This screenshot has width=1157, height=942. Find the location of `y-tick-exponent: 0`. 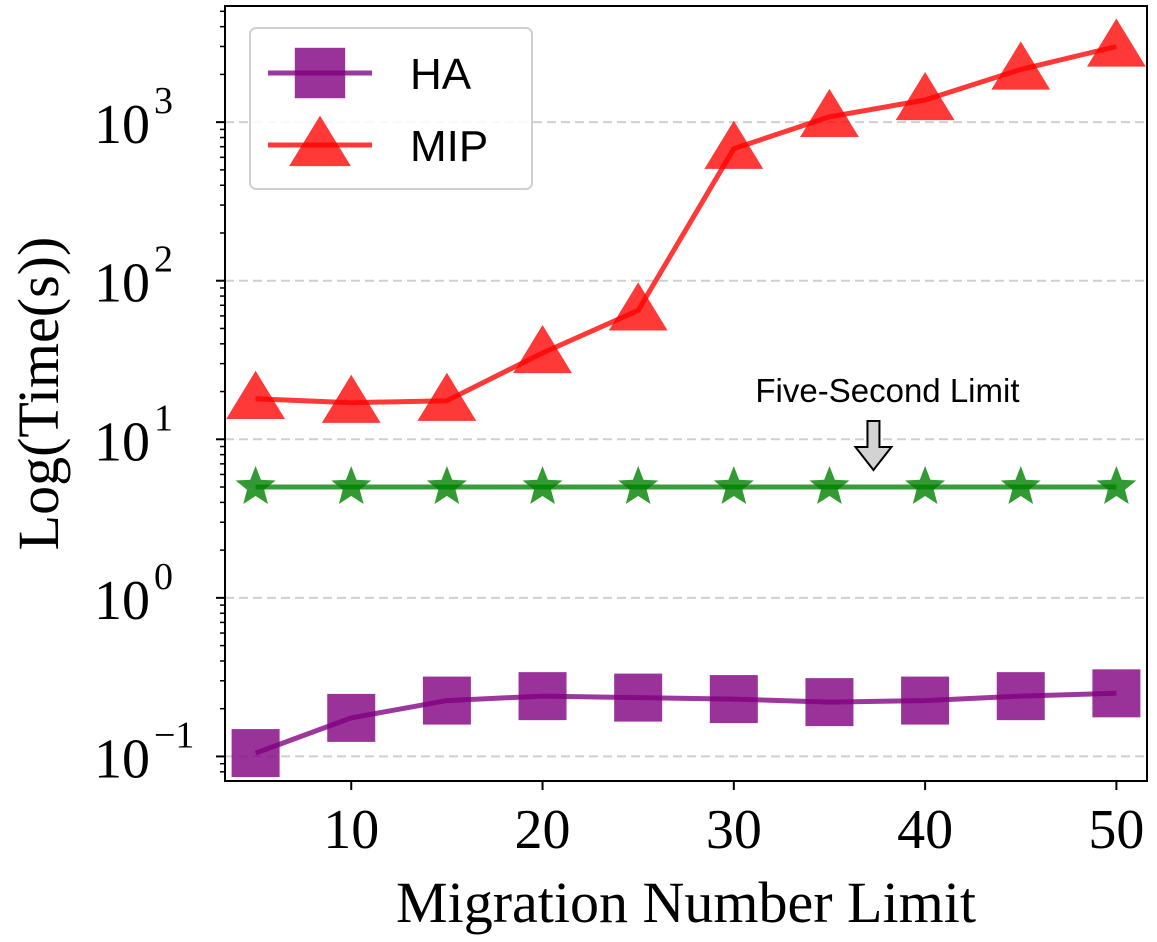

y-tick-exponent: 0 is located at coordinates (163, 577).